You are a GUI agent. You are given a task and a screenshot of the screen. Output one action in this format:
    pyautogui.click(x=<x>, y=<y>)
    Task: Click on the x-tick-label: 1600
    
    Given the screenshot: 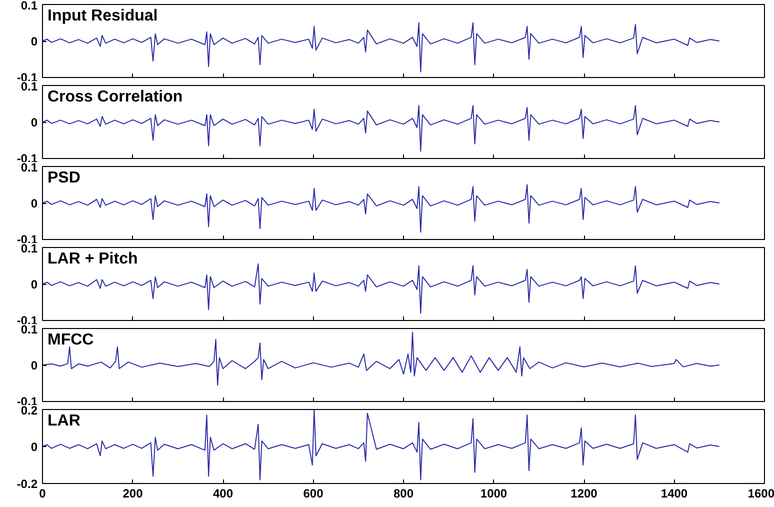 What is the action you would take?
    pyautogui.click(x=761, y=493)
    